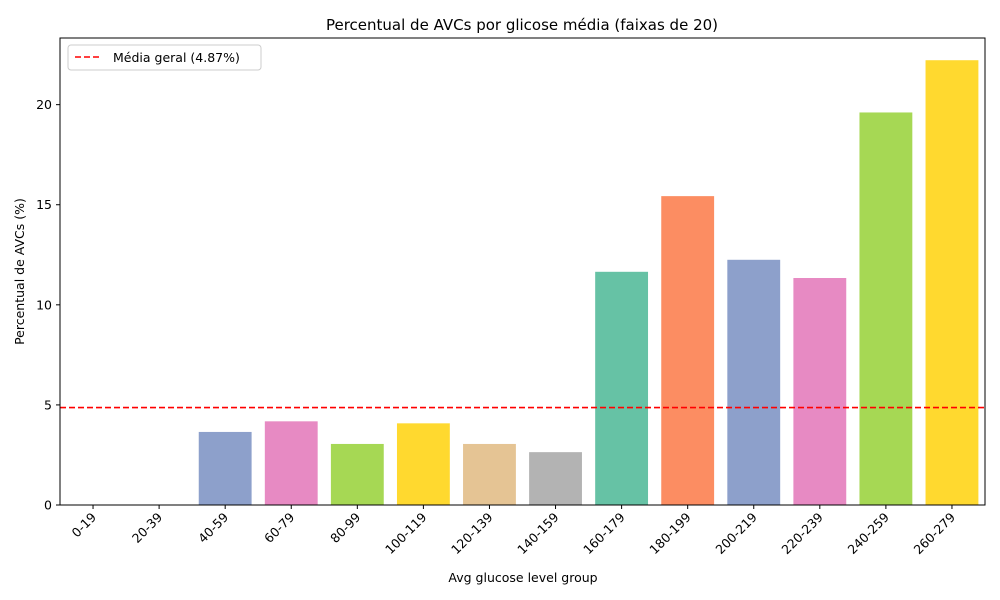 This screenshot has height=600, width=1000. I want to click on legend: Média geral (4.87%), so click(164, 57).